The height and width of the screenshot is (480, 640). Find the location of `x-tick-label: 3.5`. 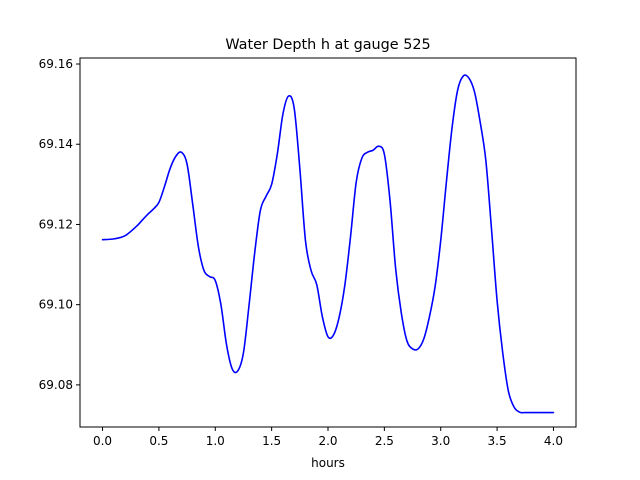

x-tick-label: 3.5 is located at coordinates (497, 441).